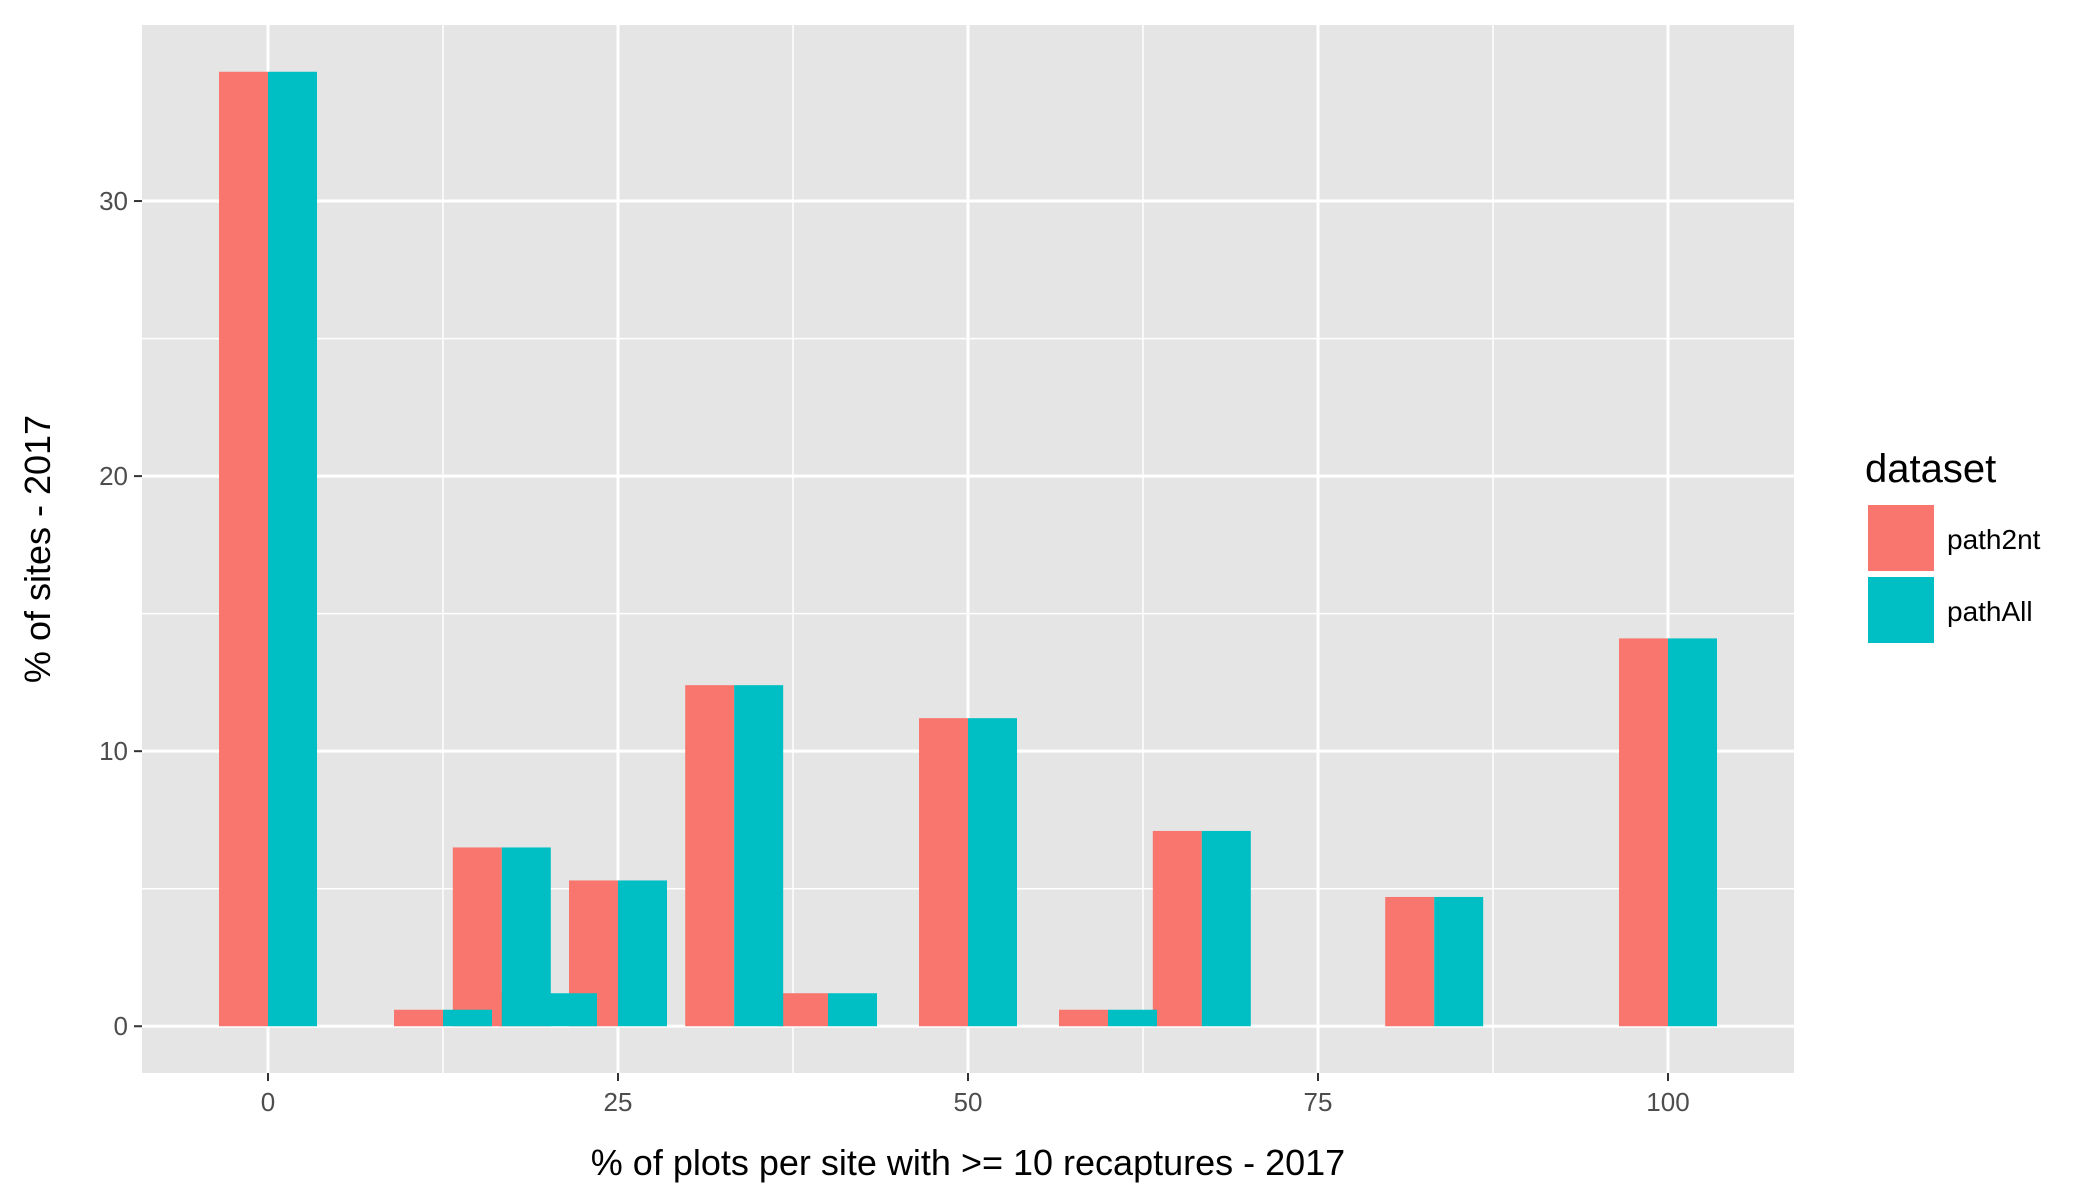  Describe the element at coordinates (1994, 539) in the screenshot. I see `legend-label-path2nt: path2nt` at that location.